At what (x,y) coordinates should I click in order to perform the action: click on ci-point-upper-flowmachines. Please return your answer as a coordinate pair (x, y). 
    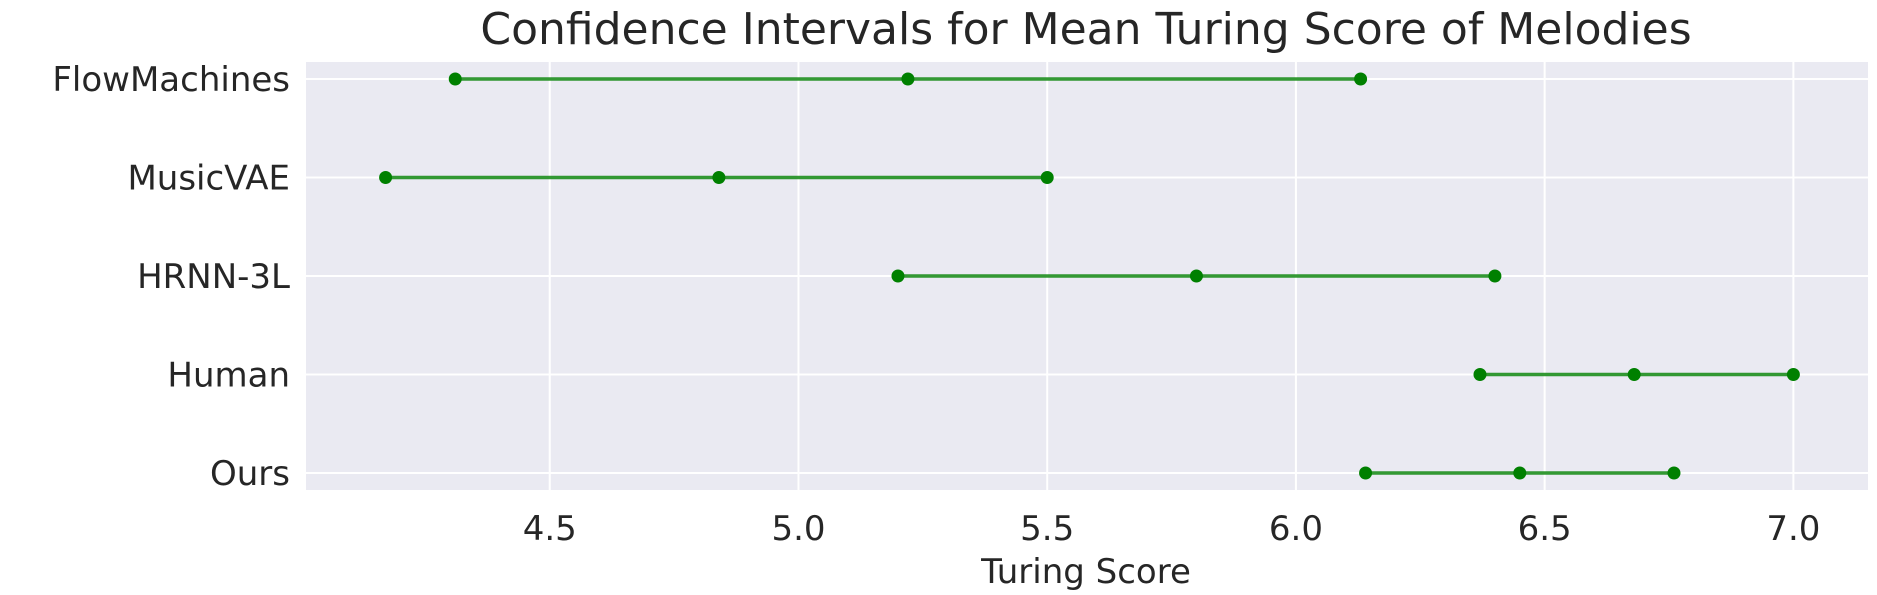
    Looking at the image, I should click on (1361, 79).